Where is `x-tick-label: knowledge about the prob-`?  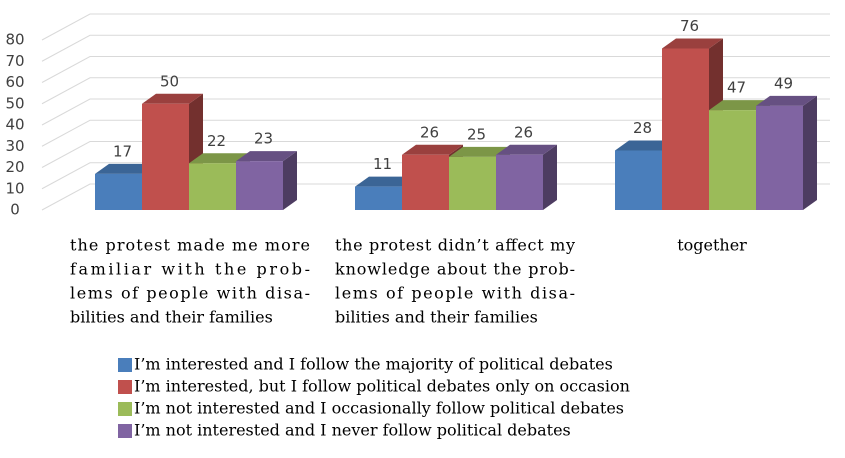 x-tick-label: knowledge about the prob- is located at coordinates (455, 269).